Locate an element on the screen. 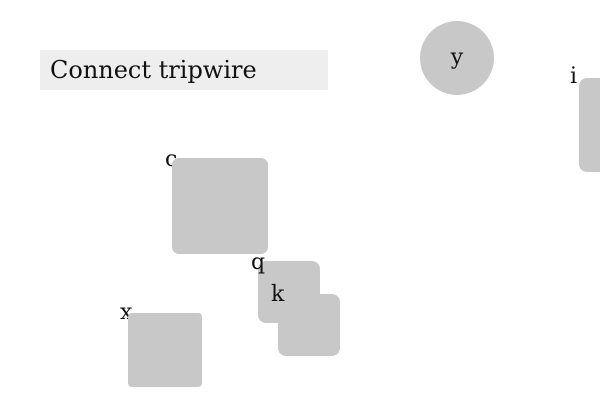 This screenshot has height=400, width=600. object-k-square is located at coordinates (309, 325).